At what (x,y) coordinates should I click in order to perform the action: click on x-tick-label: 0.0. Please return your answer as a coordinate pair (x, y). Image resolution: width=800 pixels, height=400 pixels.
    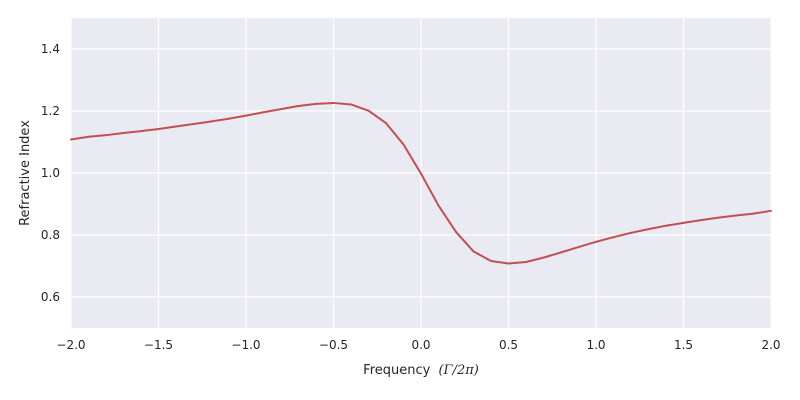
    Looking at the image, I should click on (420, 345).